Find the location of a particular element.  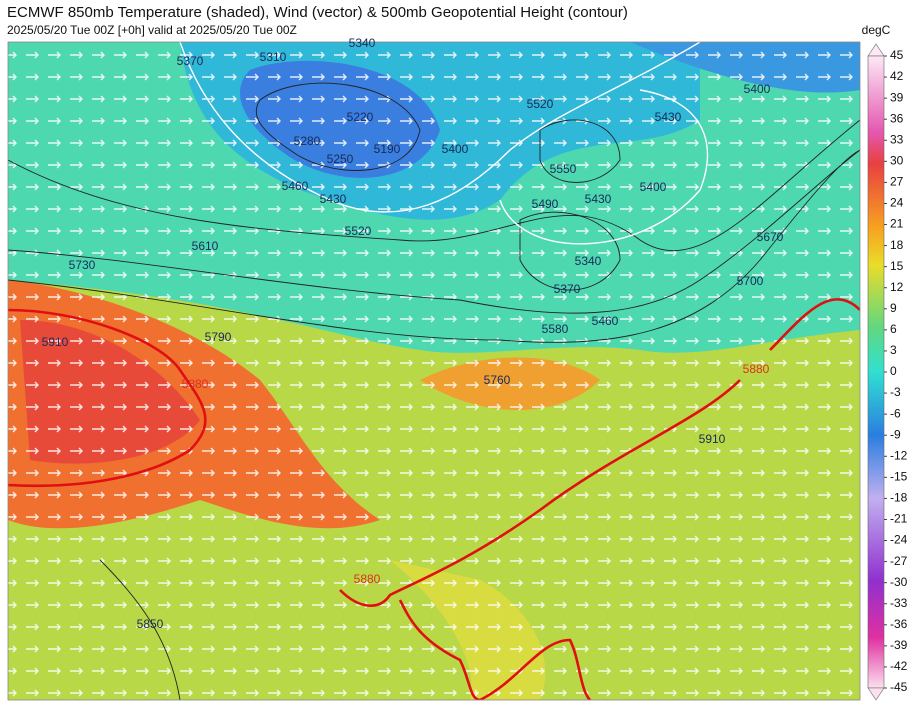

colorbar-tick-label: 36 is located at coordinates (897, 118).